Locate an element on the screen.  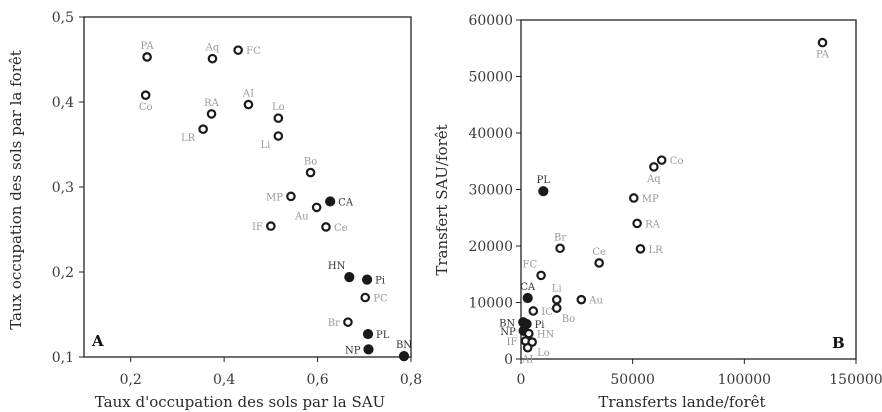
data-point-bn is located at coordinates (404, 356).